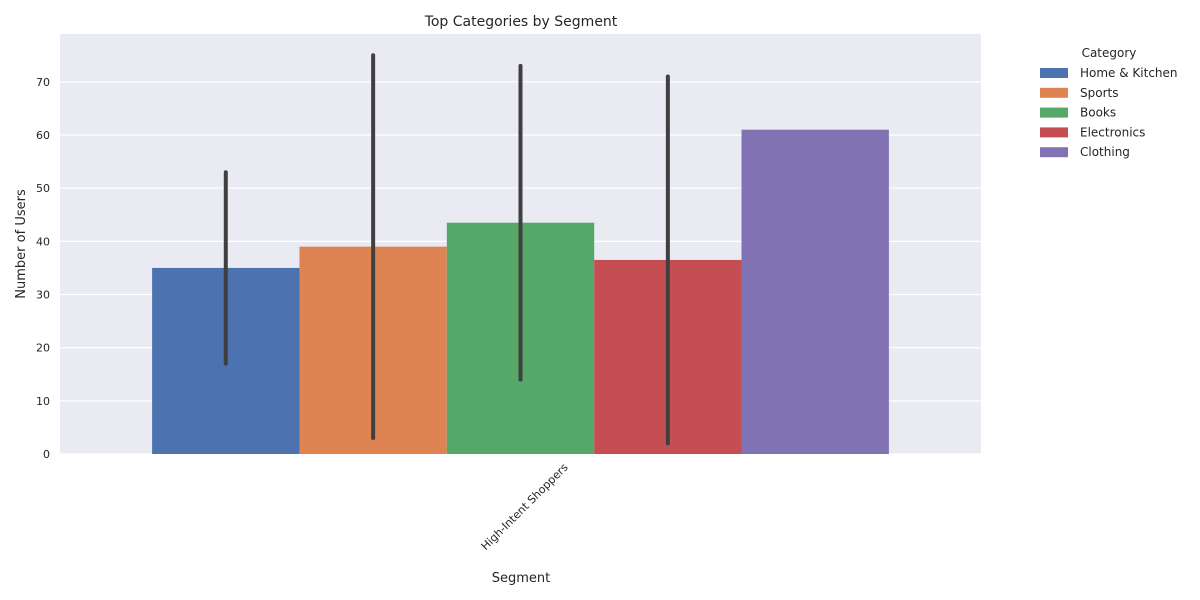  What do you see at coordinates (43, 295) in the screenshot?
I see `y-tick-label: 30` at bounding box center [43, 295].